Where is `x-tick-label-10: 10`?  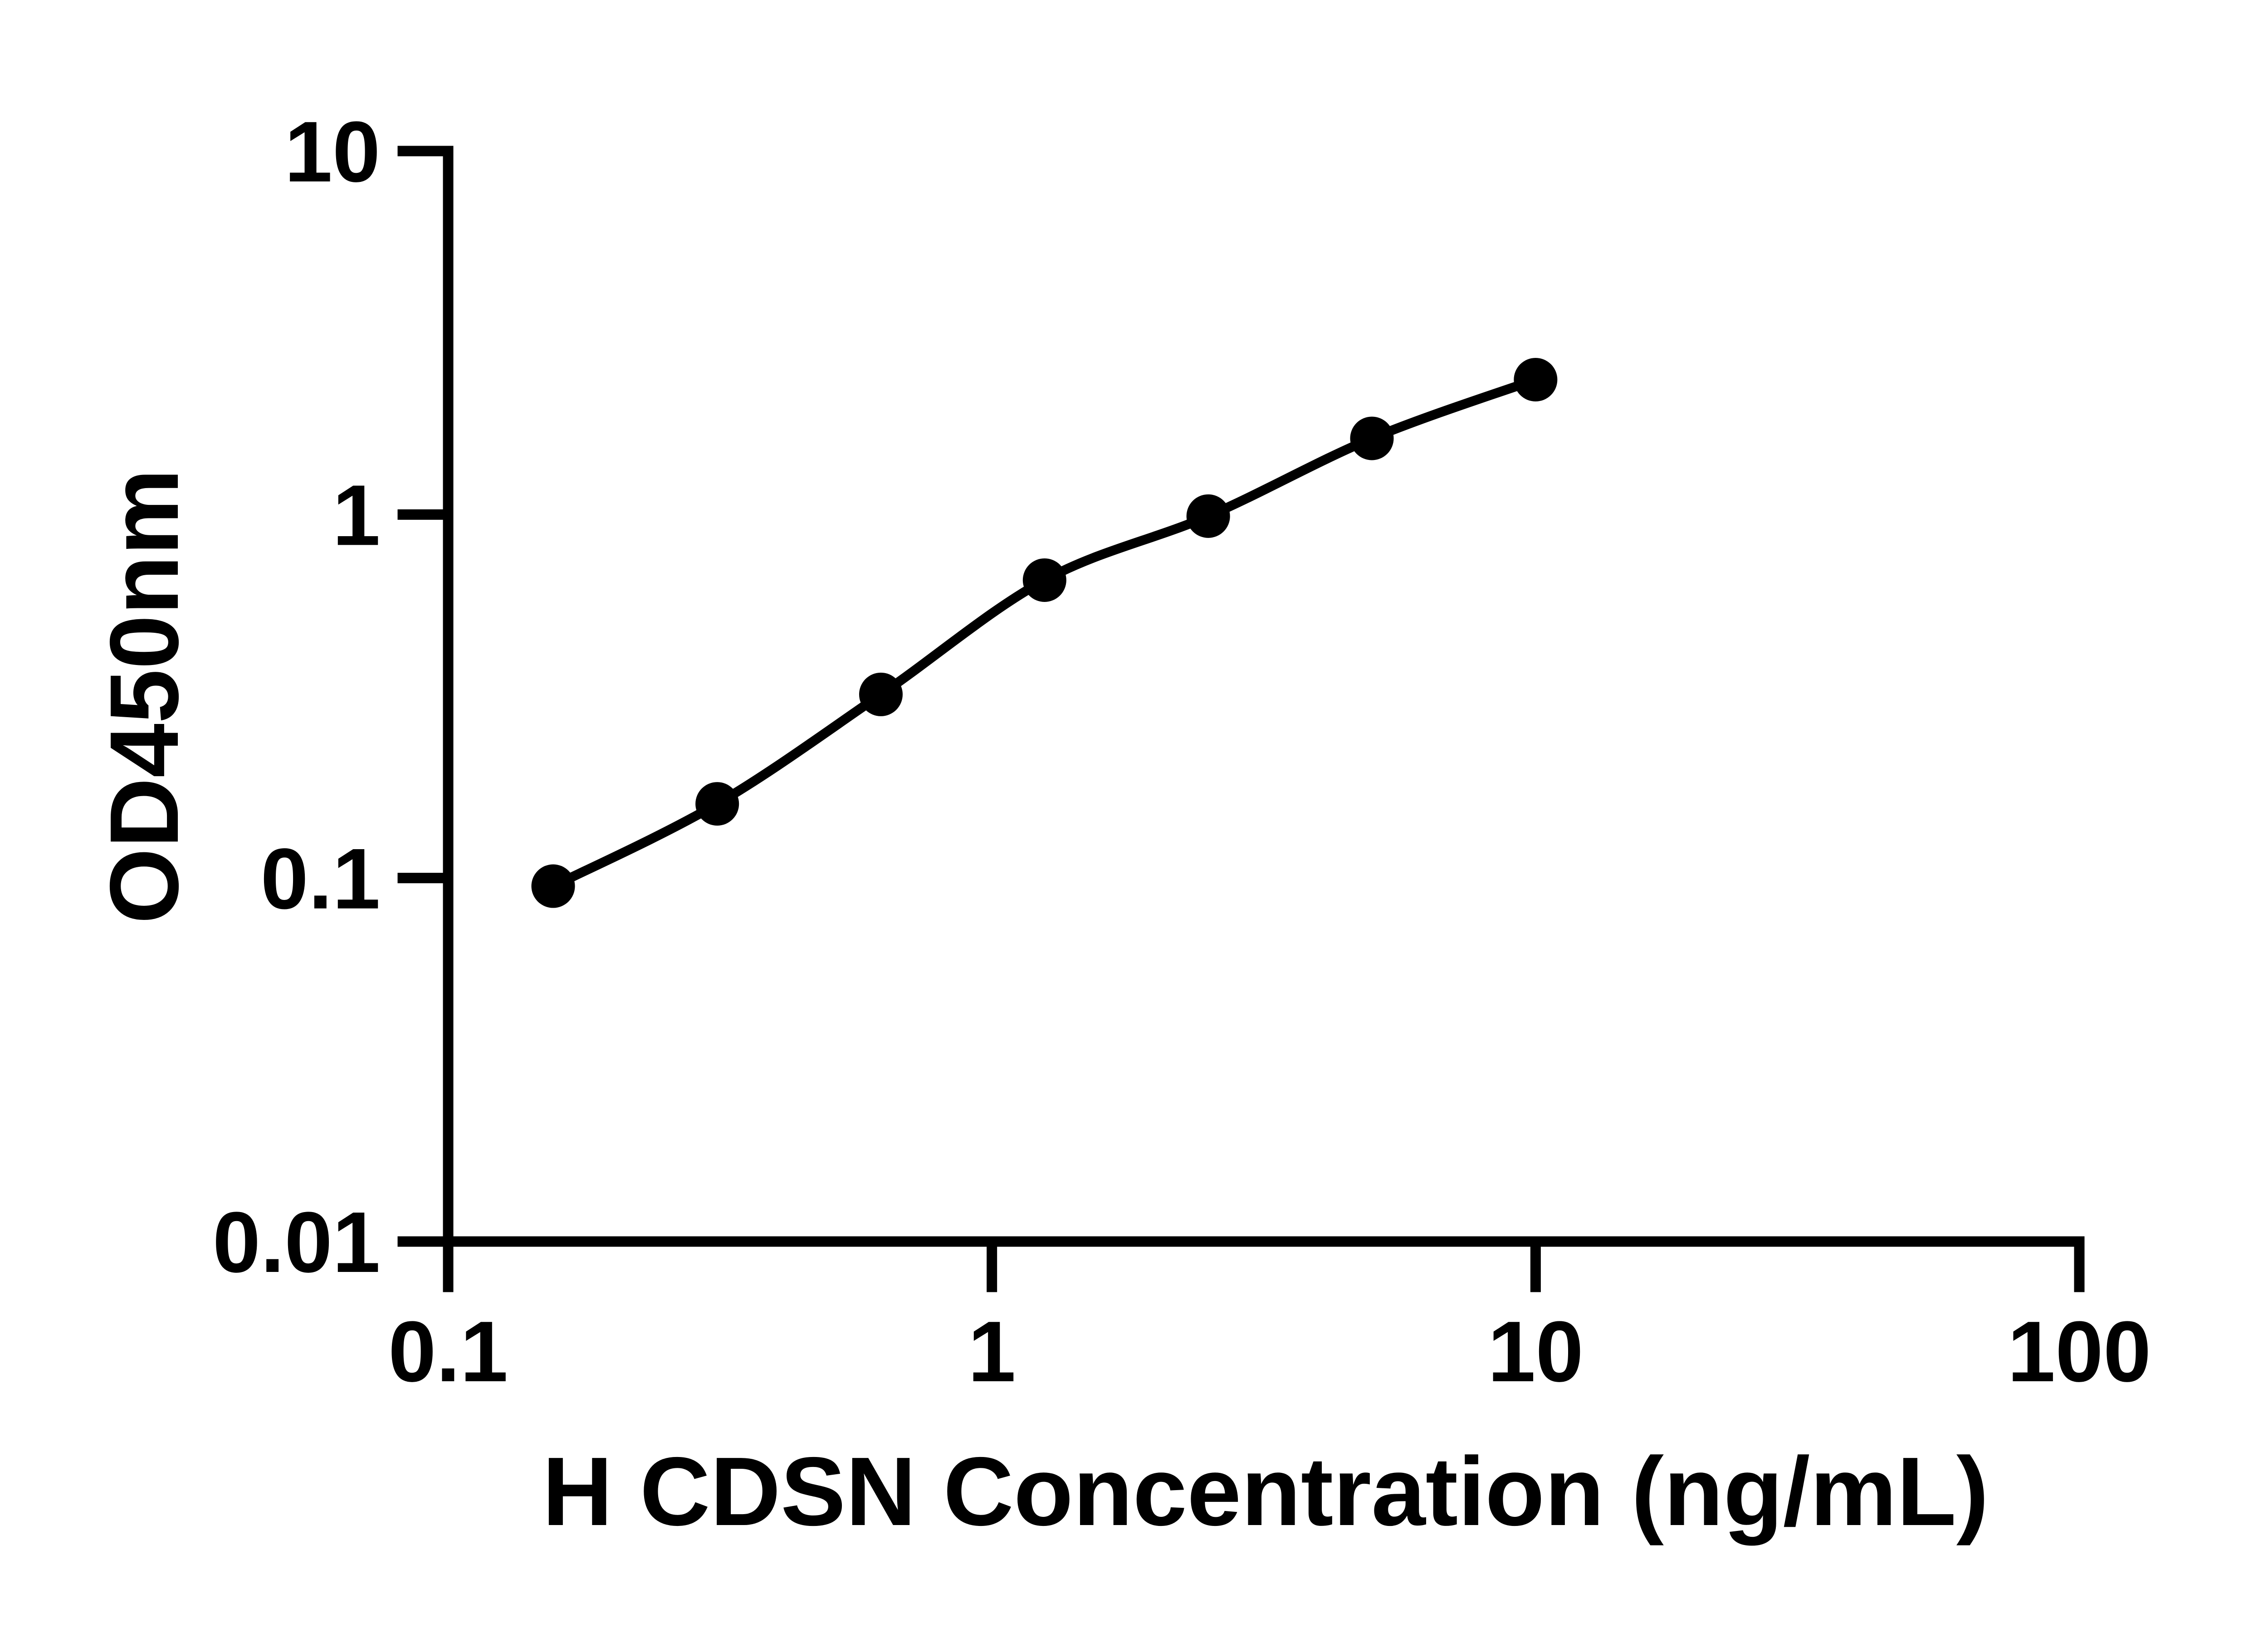 x-tick-label-10: 10 is located at coordinates (1536, 1352).